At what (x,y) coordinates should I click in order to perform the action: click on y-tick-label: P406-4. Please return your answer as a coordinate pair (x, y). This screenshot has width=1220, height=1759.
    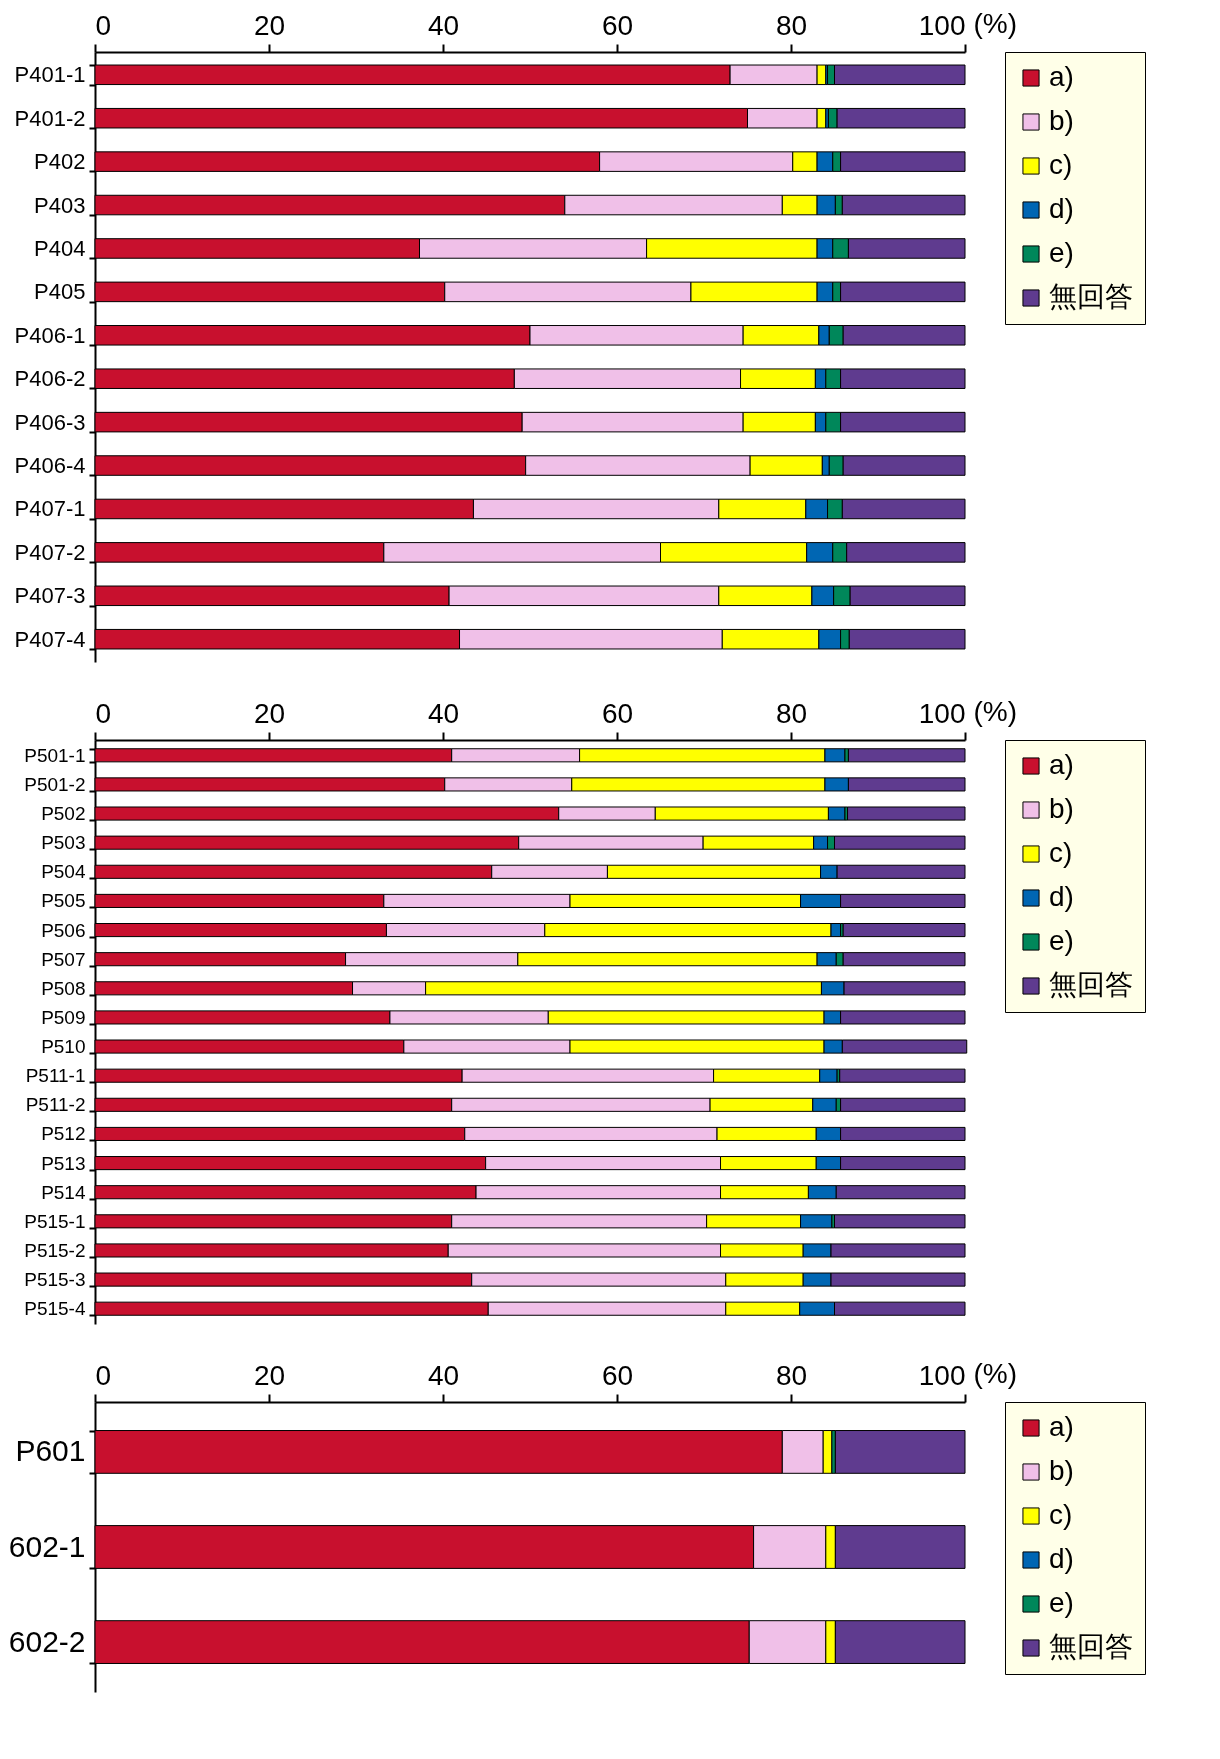
    Looking at the image, I should click on (50, 466).